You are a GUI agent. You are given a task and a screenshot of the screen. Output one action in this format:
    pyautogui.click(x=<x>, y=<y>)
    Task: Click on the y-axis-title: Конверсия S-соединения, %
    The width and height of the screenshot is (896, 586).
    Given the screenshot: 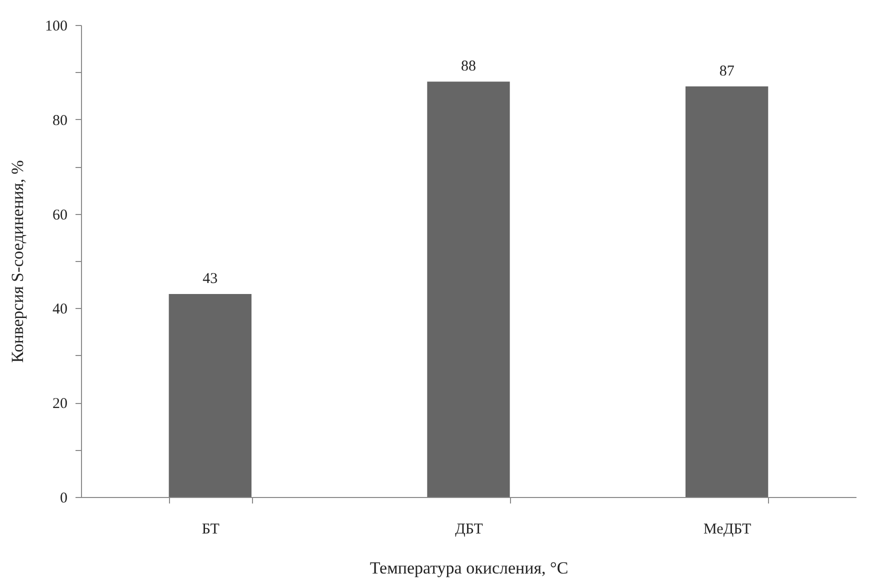 What is the action you would take?
    pyautogui.click(x=17, y=261)
    